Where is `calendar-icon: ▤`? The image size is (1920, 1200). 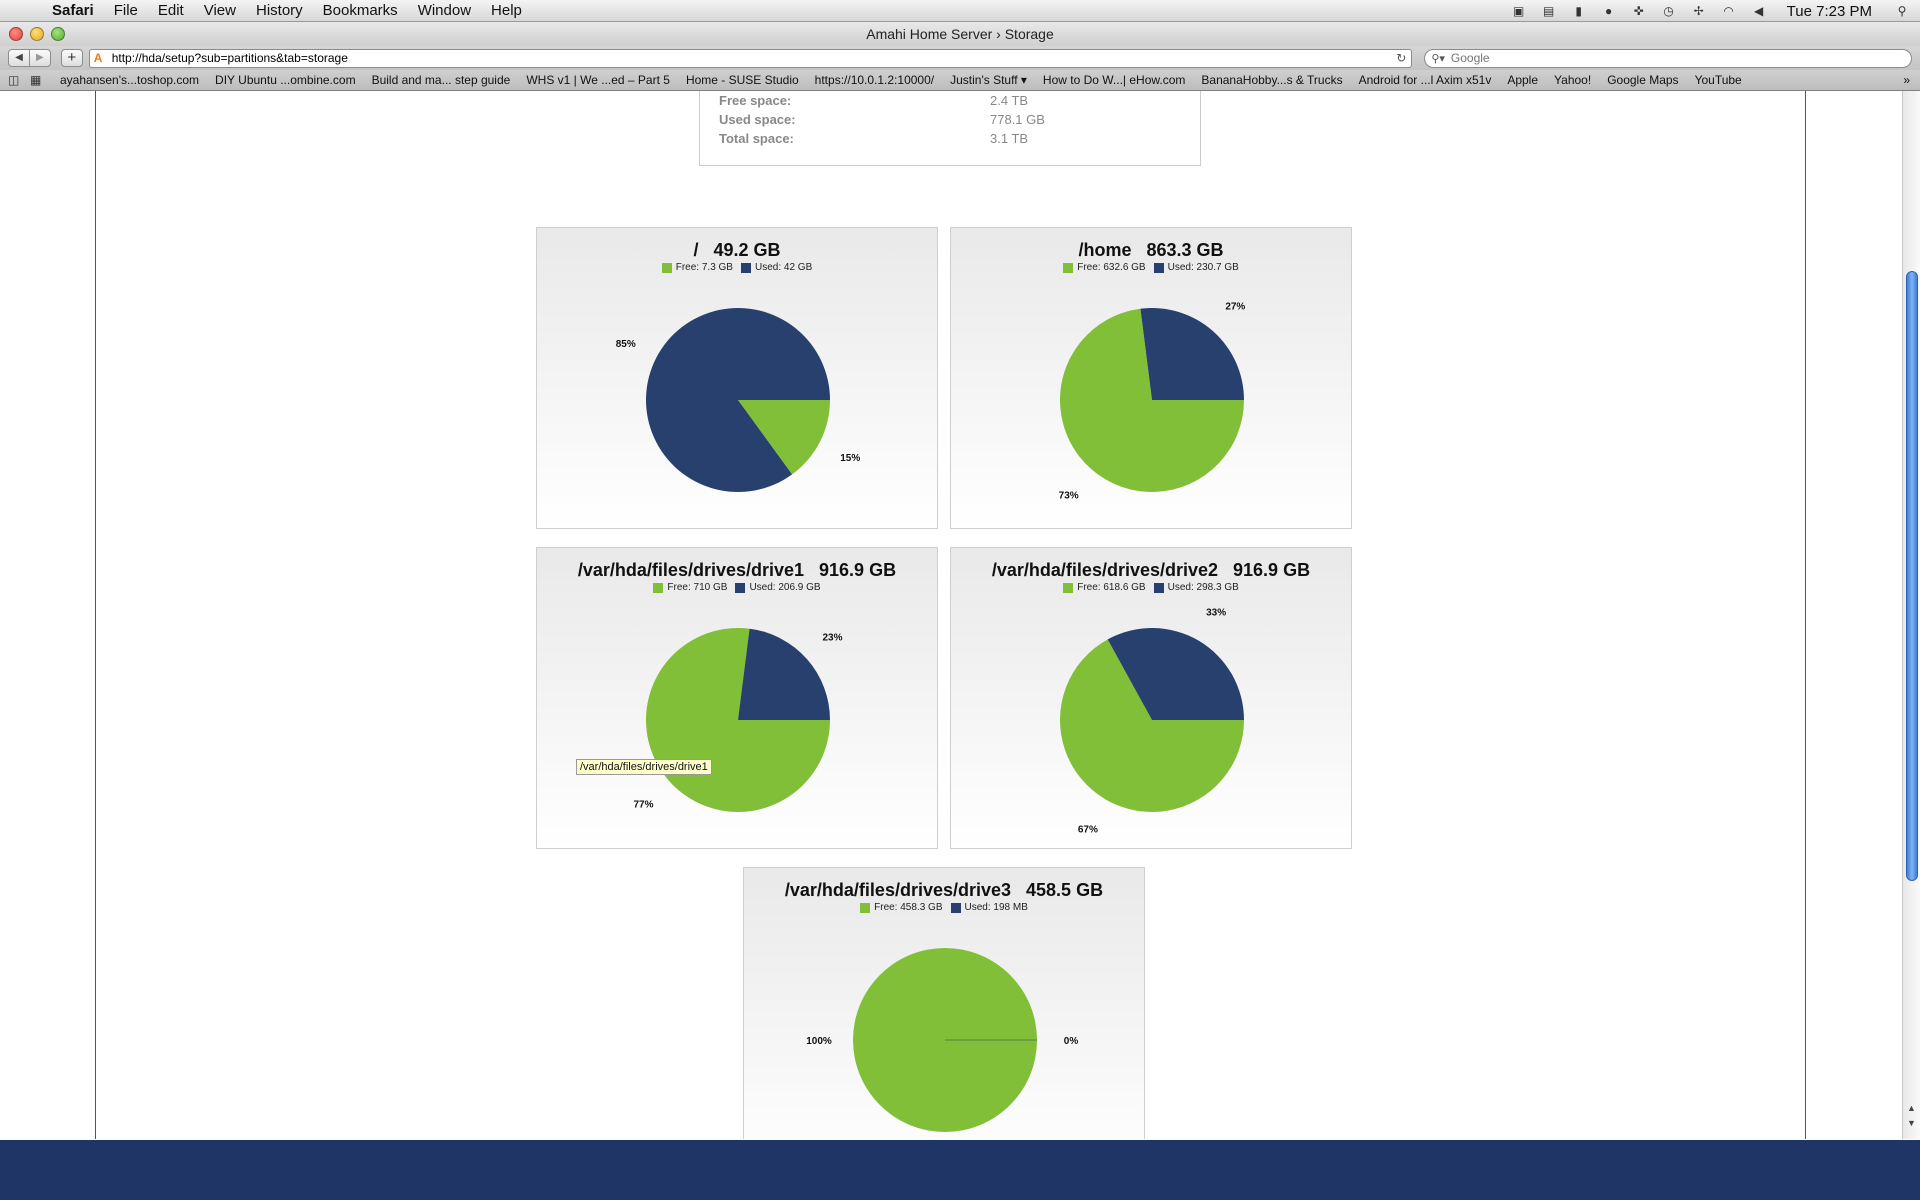 calendar-icon: ▤ is located at coordinates (1549, 11).